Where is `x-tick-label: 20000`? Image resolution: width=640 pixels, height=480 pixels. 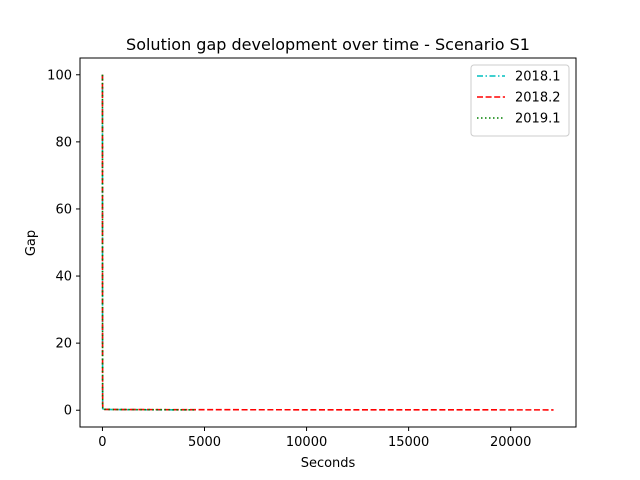 x-tick-label: 20000 is located at coordinates (510, 442).